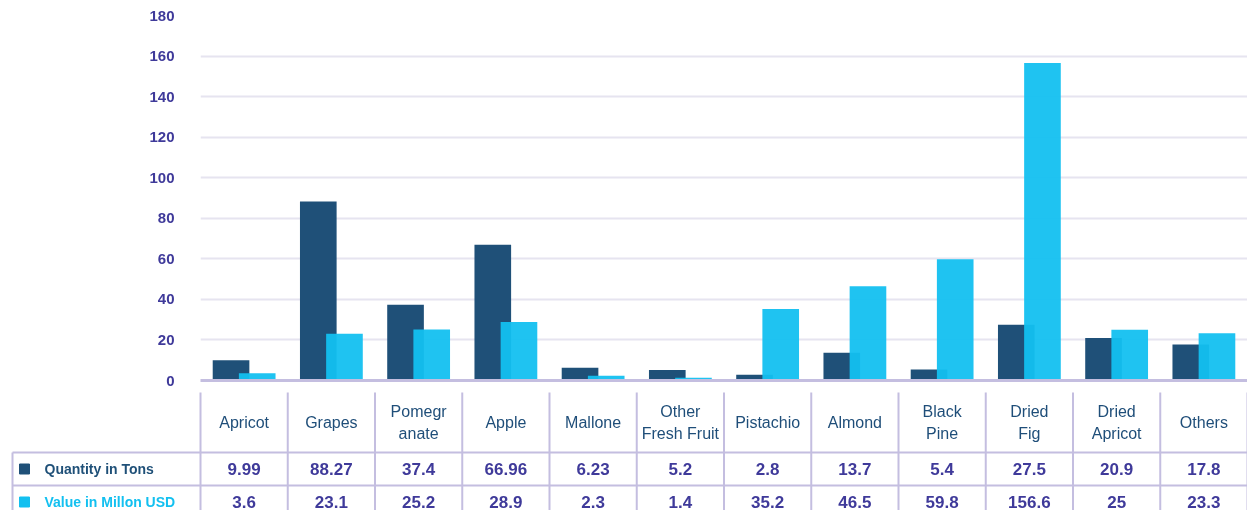 The width and height of the screenshot is (1247, 510). Describe the element at coordinates (1203, 422) in the screenshot. I see `x-tick-label: Others` at that location.